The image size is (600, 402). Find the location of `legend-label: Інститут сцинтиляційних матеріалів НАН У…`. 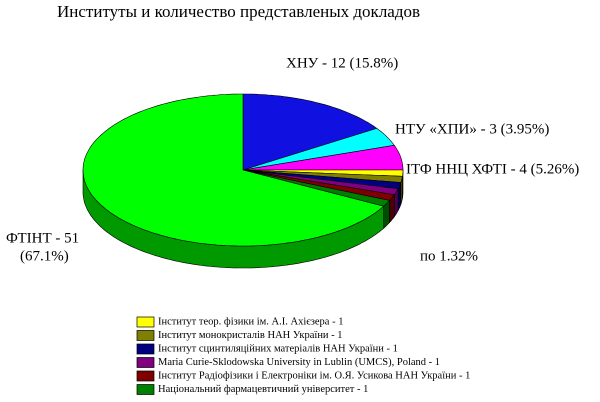

legend-label: Інститут сцинтиляційних матеріалів НАН У… is located at coordinates (278, 348).